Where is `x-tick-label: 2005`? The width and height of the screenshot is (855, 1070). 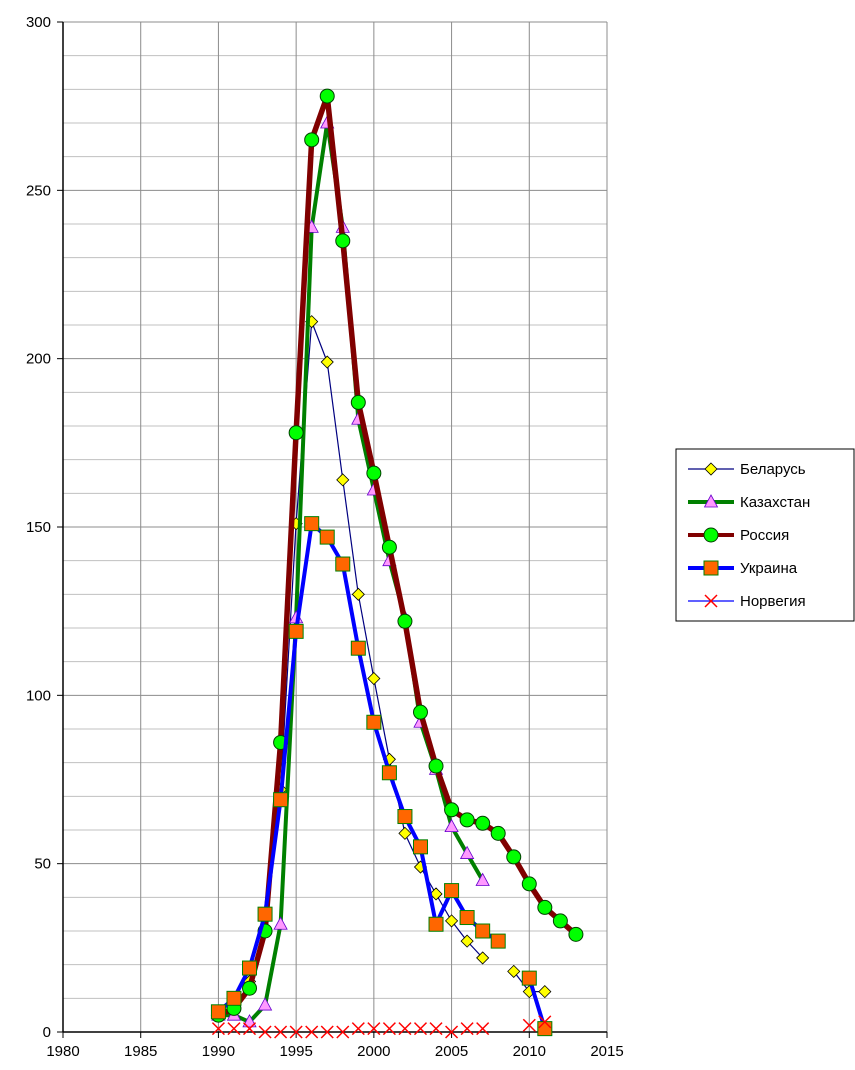 x-tick-label: 2005 is located at coordinates (451, 1051).